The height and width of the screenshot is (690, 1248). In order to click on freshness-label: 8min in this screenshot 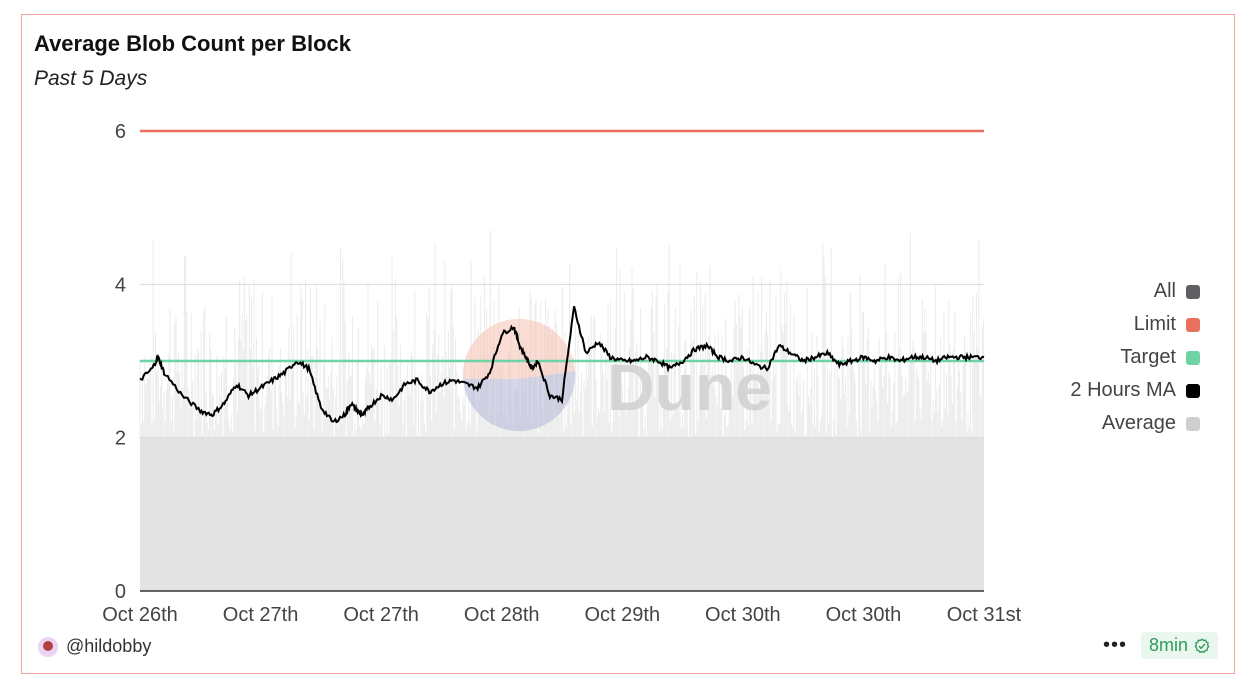, I will do `click(1168, 645)`.